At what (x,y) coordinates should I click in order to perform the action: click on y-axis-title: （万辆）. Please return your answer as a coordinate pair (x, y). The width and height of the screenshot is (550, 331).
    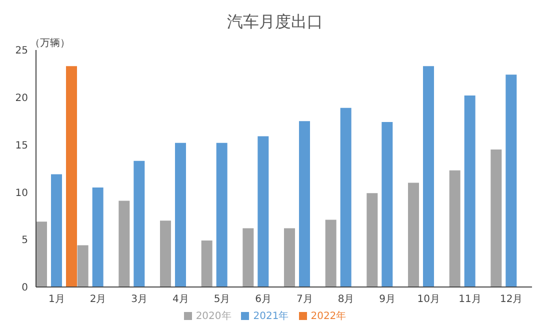
    Looking at the image, I should click on (50, 43).